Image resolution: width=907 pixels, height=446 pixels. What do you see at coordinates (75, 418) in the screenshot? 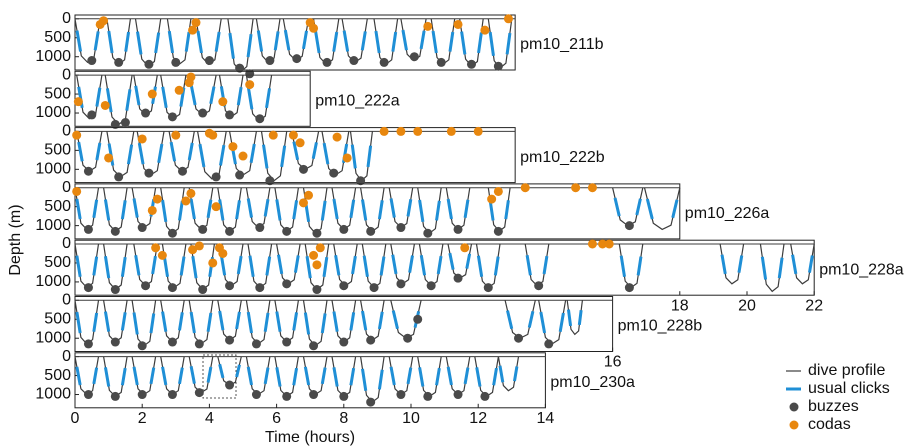
I see `x-tick-label: 0` at bounding box center [75, 418].